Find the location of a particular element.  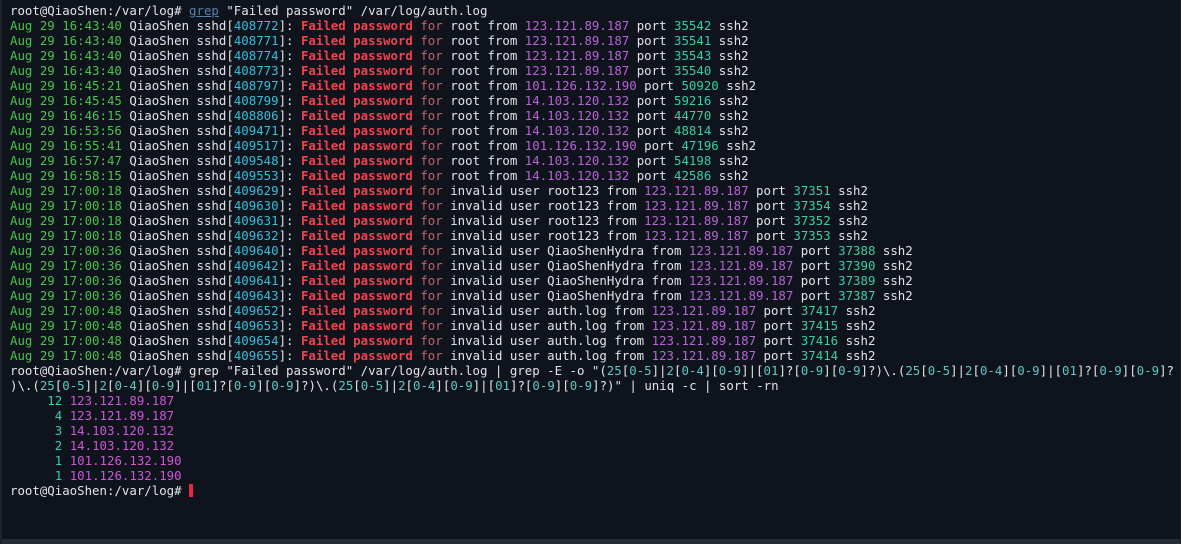

log-pid: 409652 is located at coordinates (256, 310).